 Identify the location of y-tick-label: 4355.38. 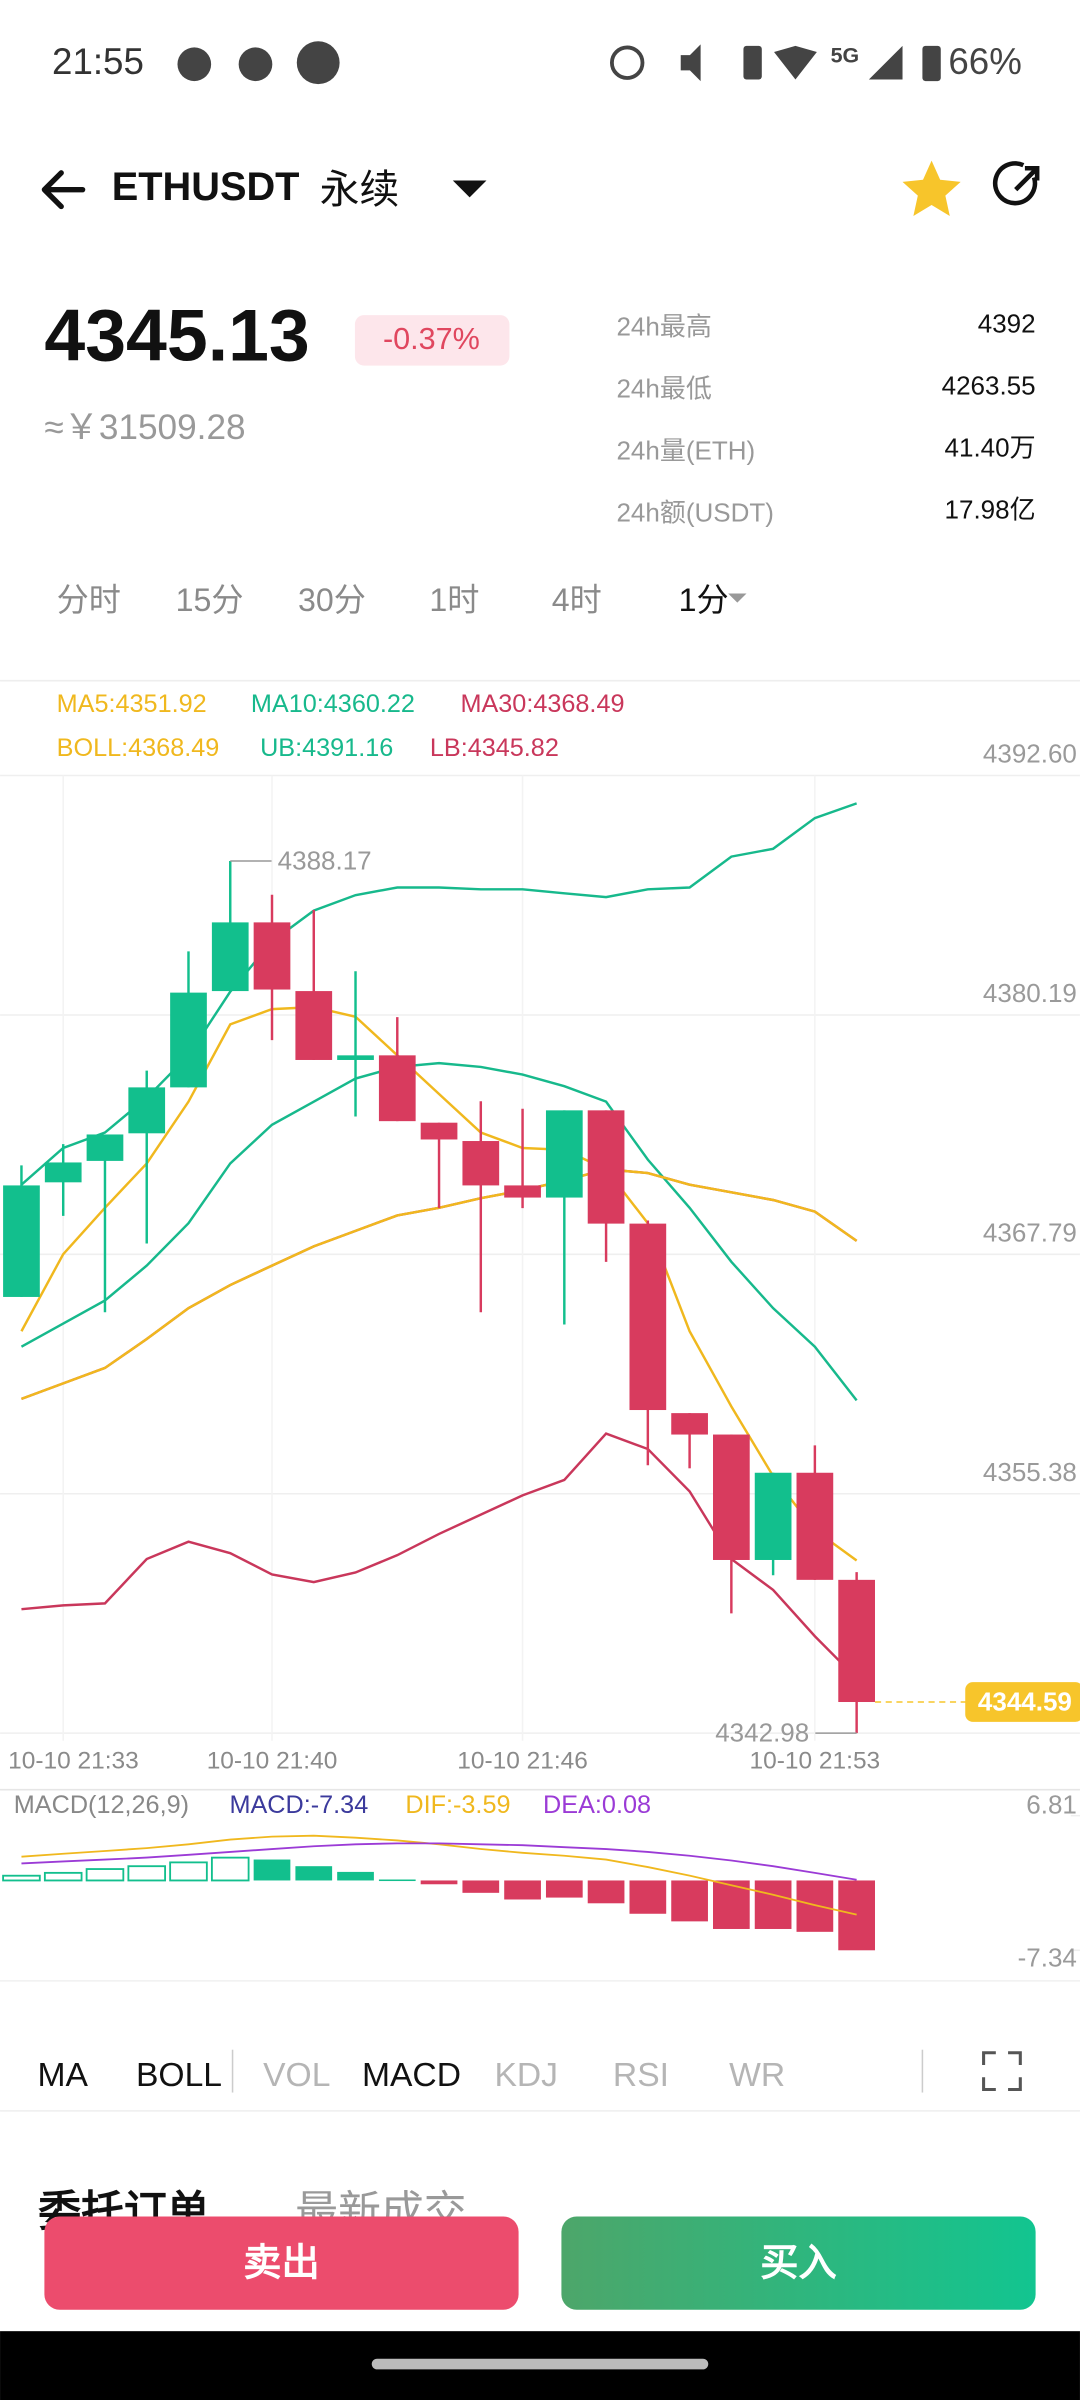
(1030, 1472).